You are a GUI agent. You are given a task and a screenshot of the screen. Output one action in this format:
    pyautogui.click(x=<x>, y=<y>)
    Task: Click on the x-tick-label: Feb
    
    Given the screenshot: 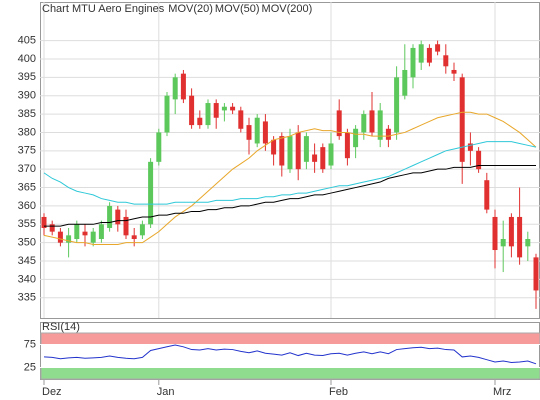 What is the action you would take?
    pyautogui.click(x=338, y=392)
    